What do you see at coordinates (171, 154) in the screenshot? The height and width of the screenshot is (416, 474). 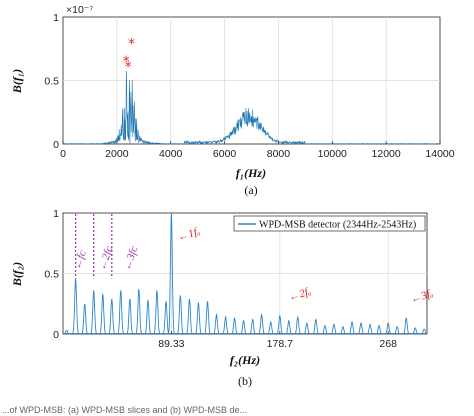 I see `panel-a-x-tick-label: 4000` at bounding box center [171, 154].